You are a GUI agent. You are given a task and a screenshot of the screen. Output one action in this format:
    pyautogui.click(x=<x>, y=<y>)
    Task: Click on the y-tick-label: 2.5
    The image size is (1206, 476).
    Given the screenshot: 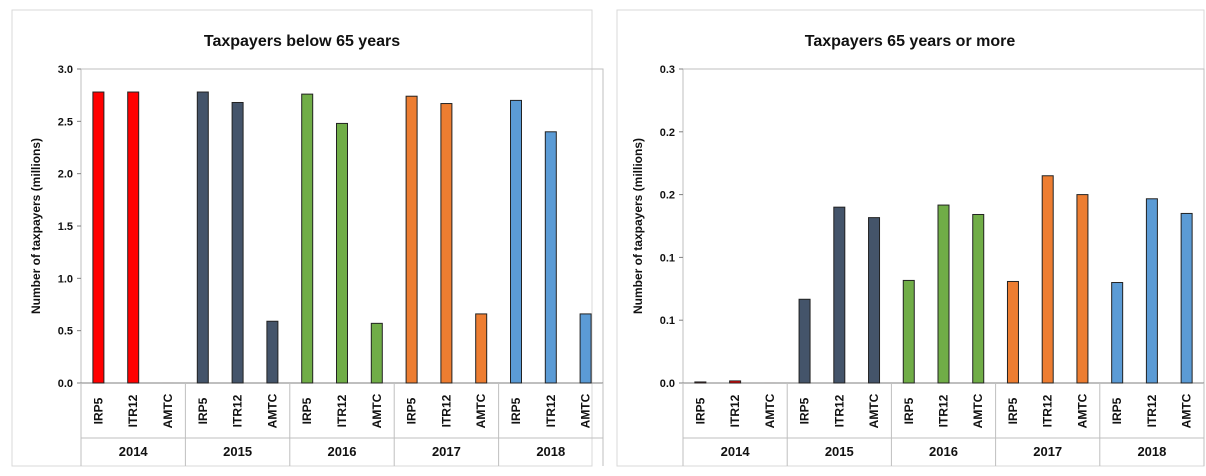 What is the action you would take?
    pyautogui.click(x=65, y=122)
    